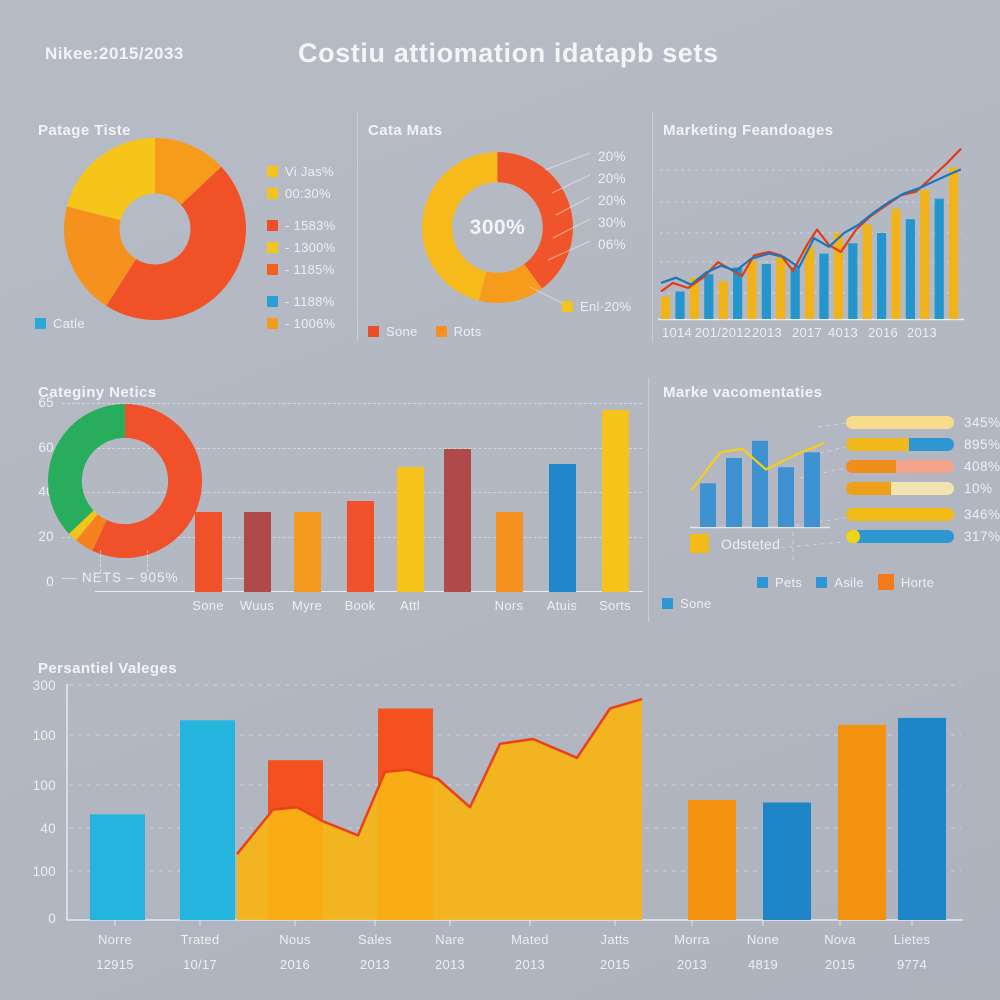 The image size is (1000, 1000). I want to click on x-axis-label: Attl, so click(410, 605).